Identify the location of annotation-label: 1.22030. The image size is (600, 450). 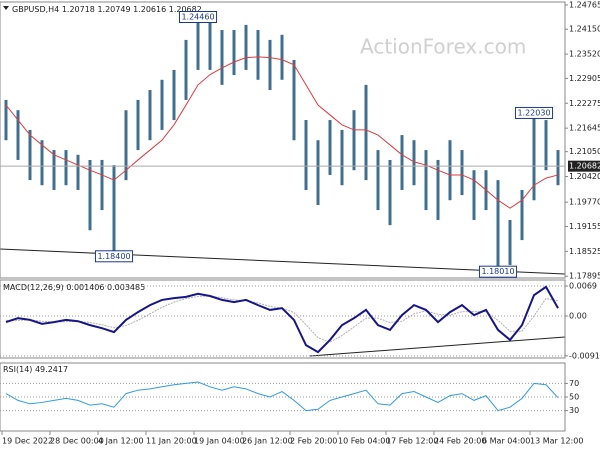
(533, 112).